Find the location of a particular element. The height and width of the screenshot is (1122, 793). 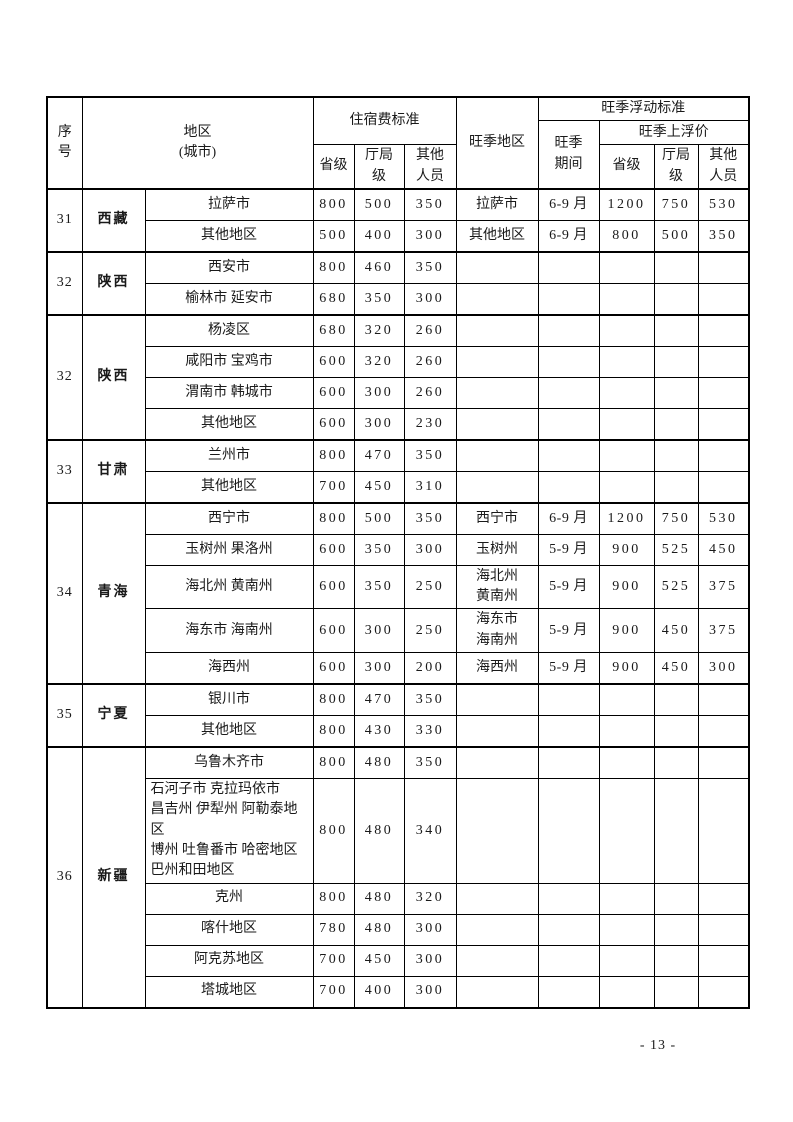

table-row: 35 宁夏 银川市 800 470 350 is located at coordinates (398, 715).